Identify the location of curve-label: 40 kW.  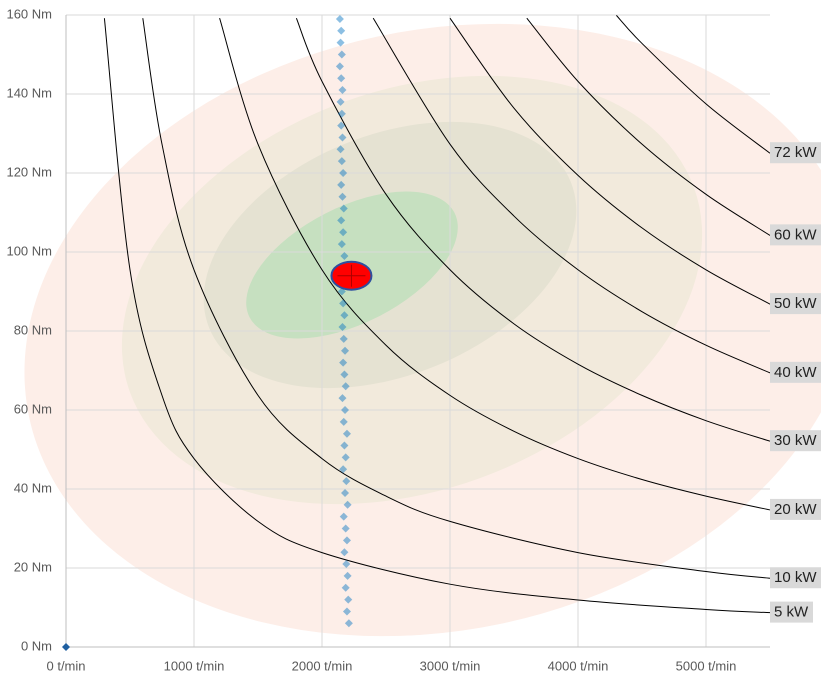
(795, 372).